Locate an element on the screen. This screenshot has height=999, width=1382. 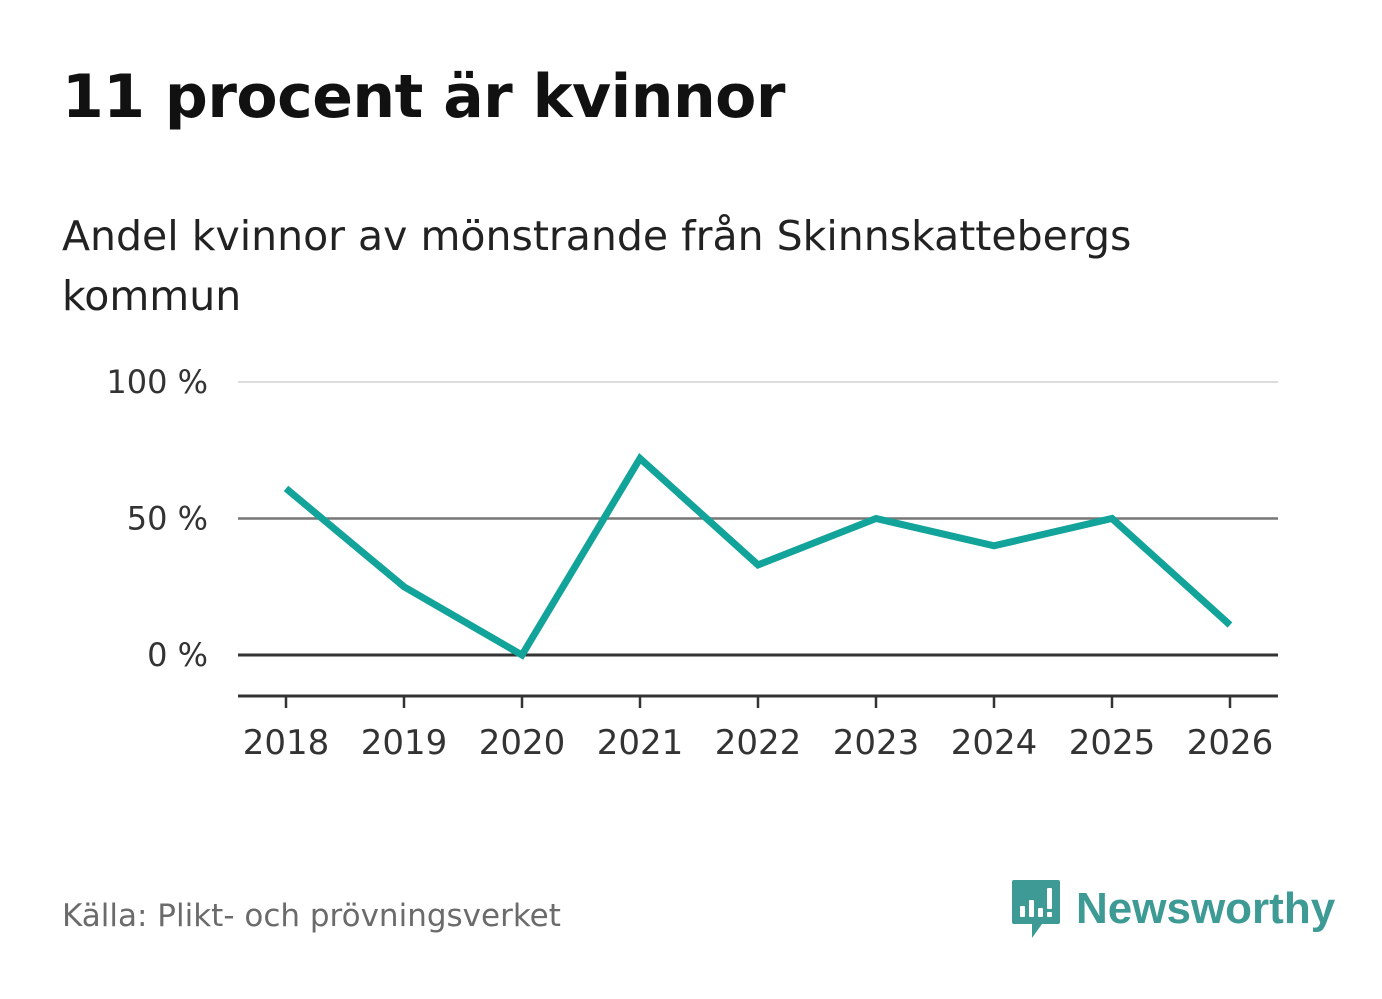
data-series is located at coordinates (758, 556).